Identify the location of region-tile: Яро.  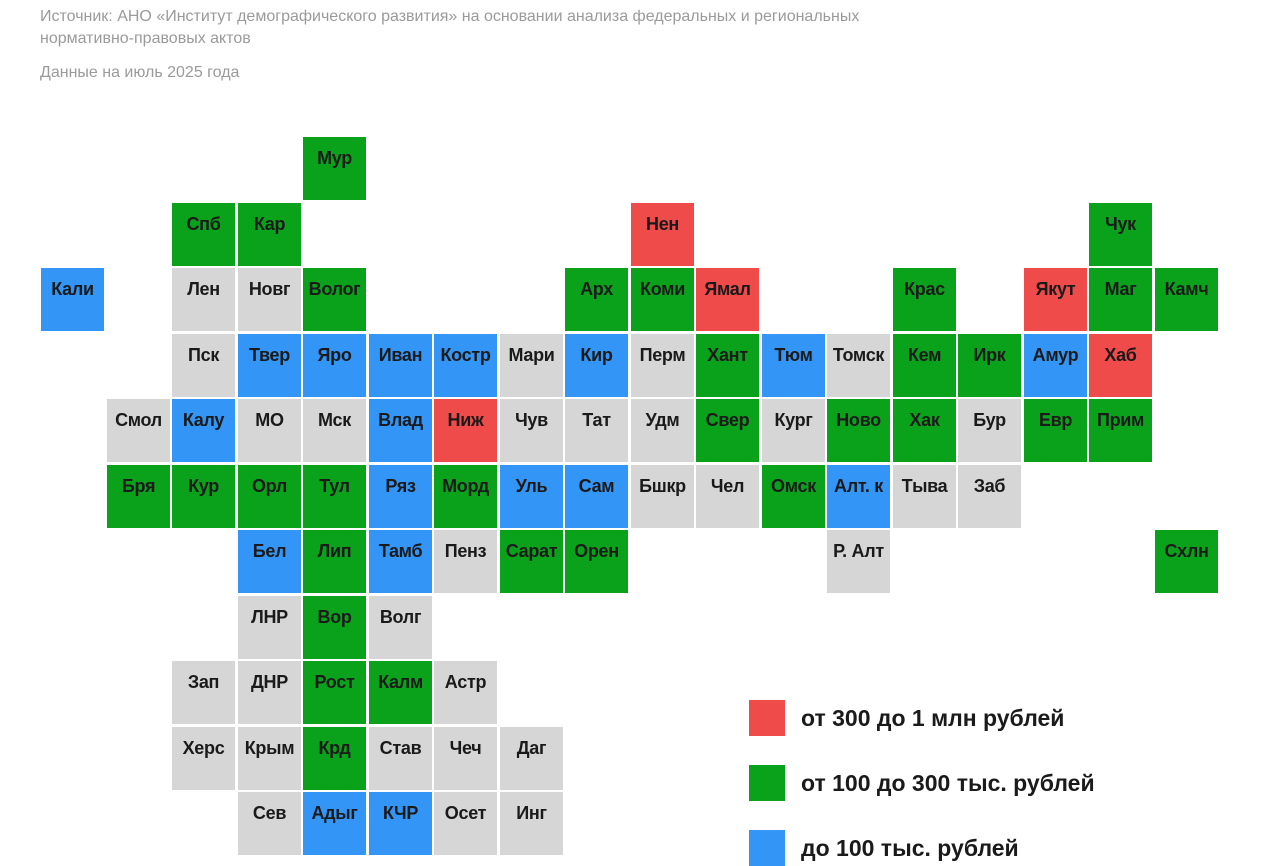
(334, 365).